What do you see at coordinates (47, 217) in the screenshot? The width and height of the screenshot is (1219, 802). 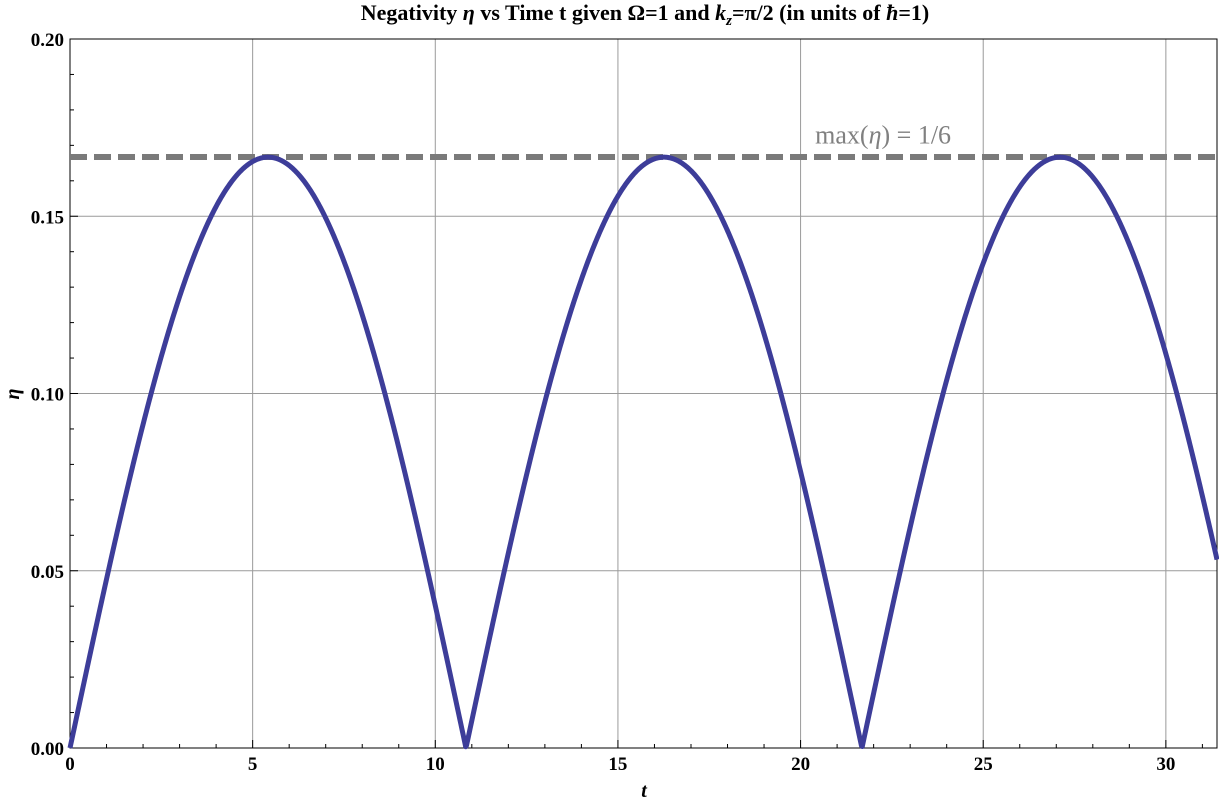 I see `y-tick-label: 0.15` at bounding box center [47, 217].